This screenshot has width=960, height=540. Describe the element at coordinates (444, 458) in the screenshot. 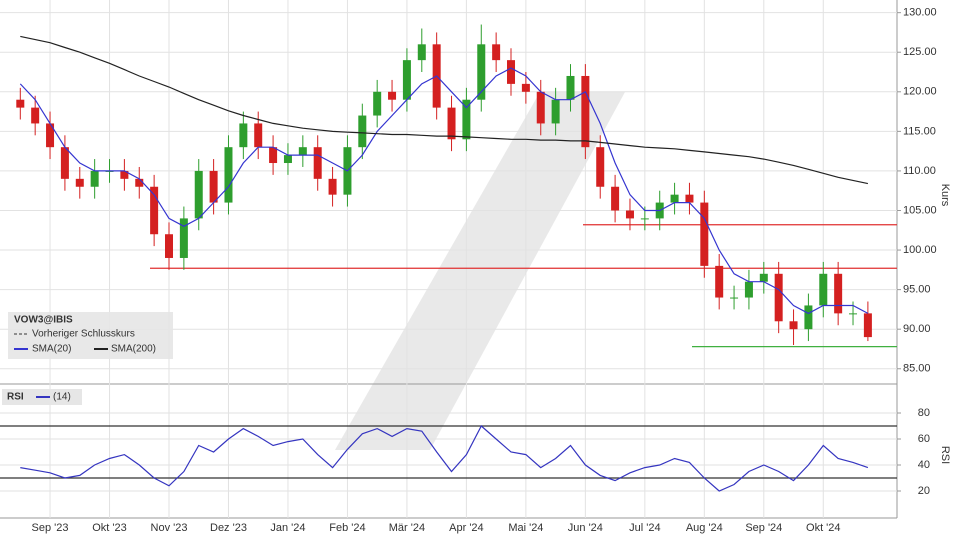

I see `line-series` at that location.